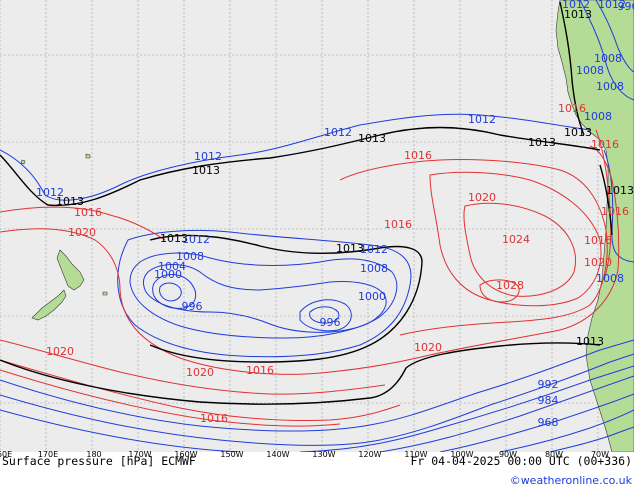  Describe the element at coordinates (88, 156) in the screenshot. I see `island-fiji` at that location.